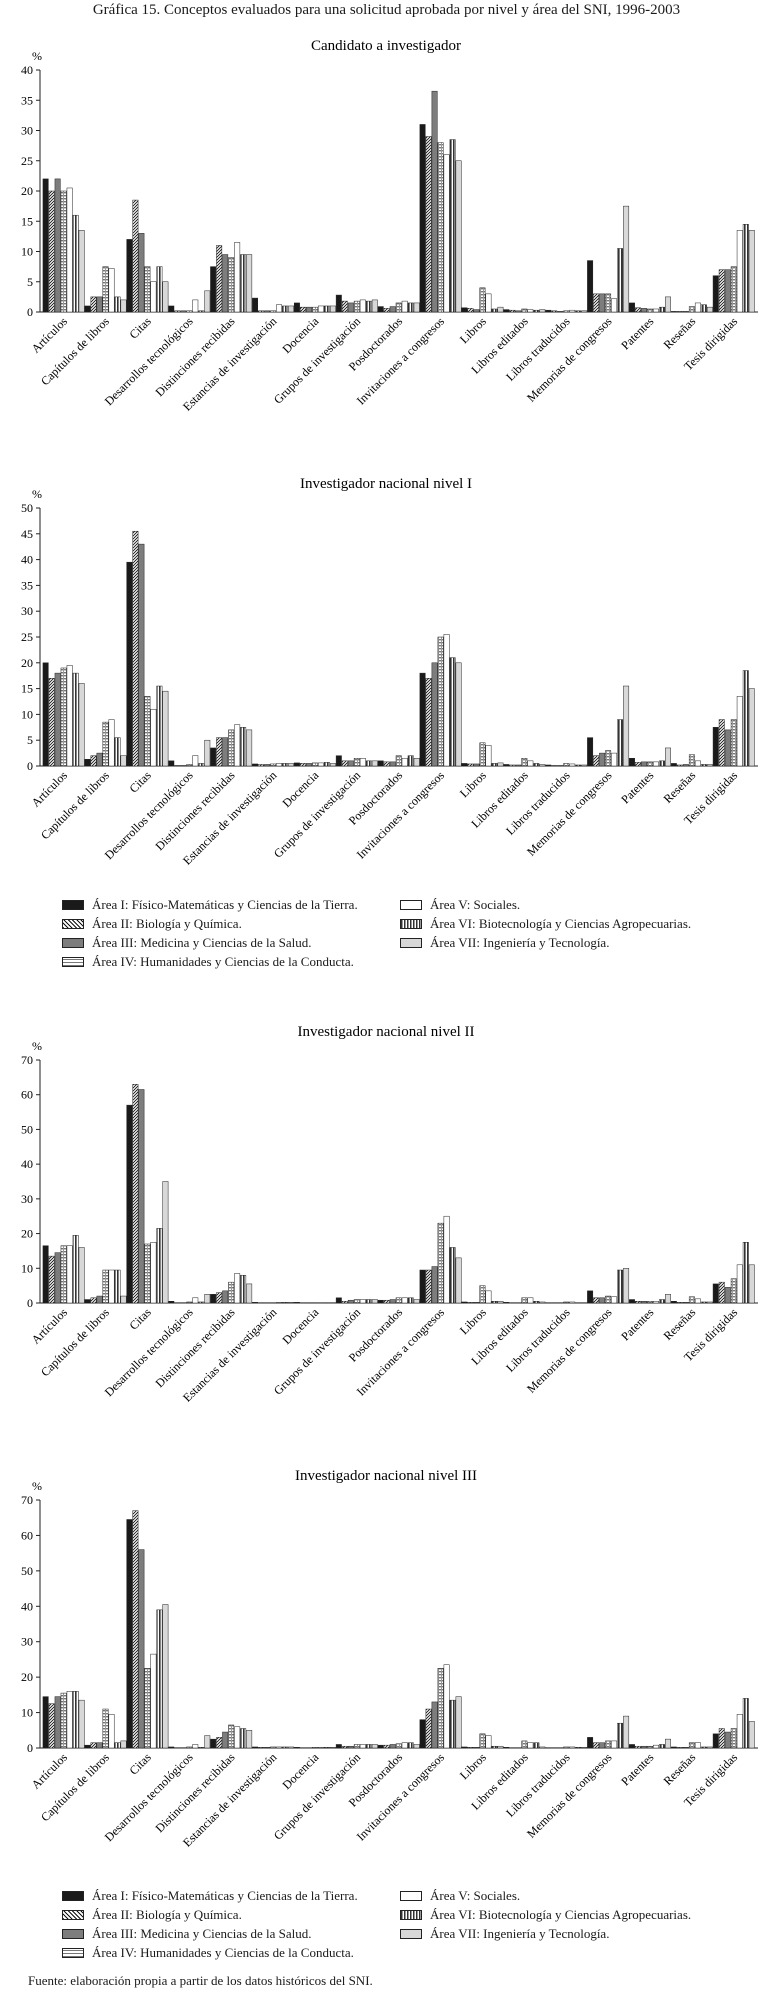  I want to click on x-tick-label: Memorias de congresos, so click(569, 813).